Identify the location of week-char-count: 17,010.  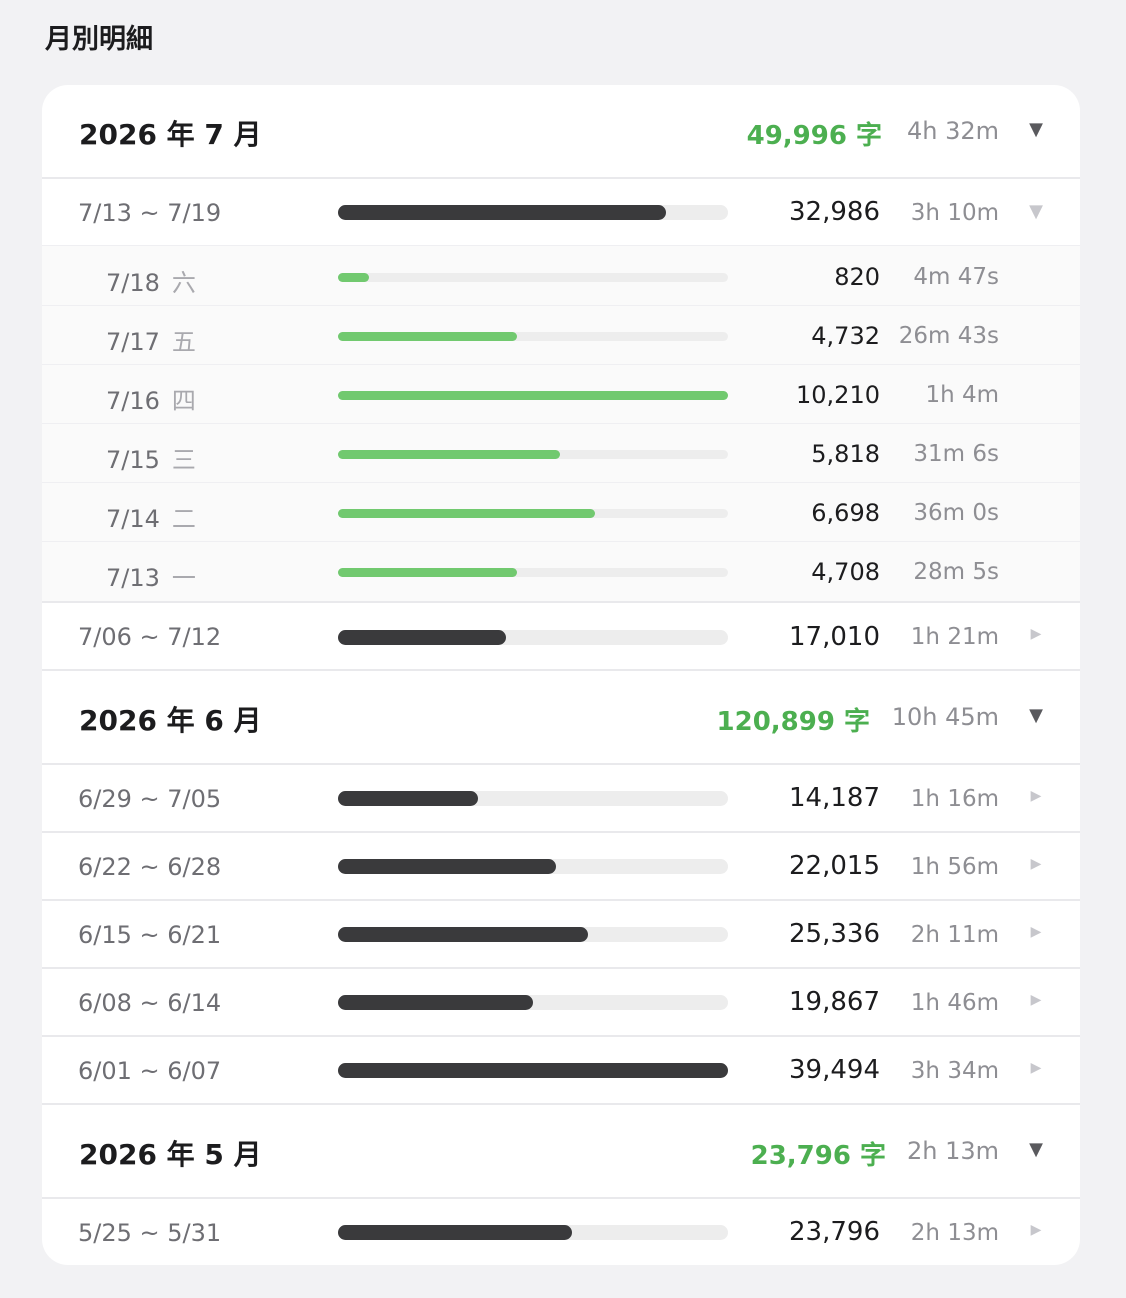
(834, 637).